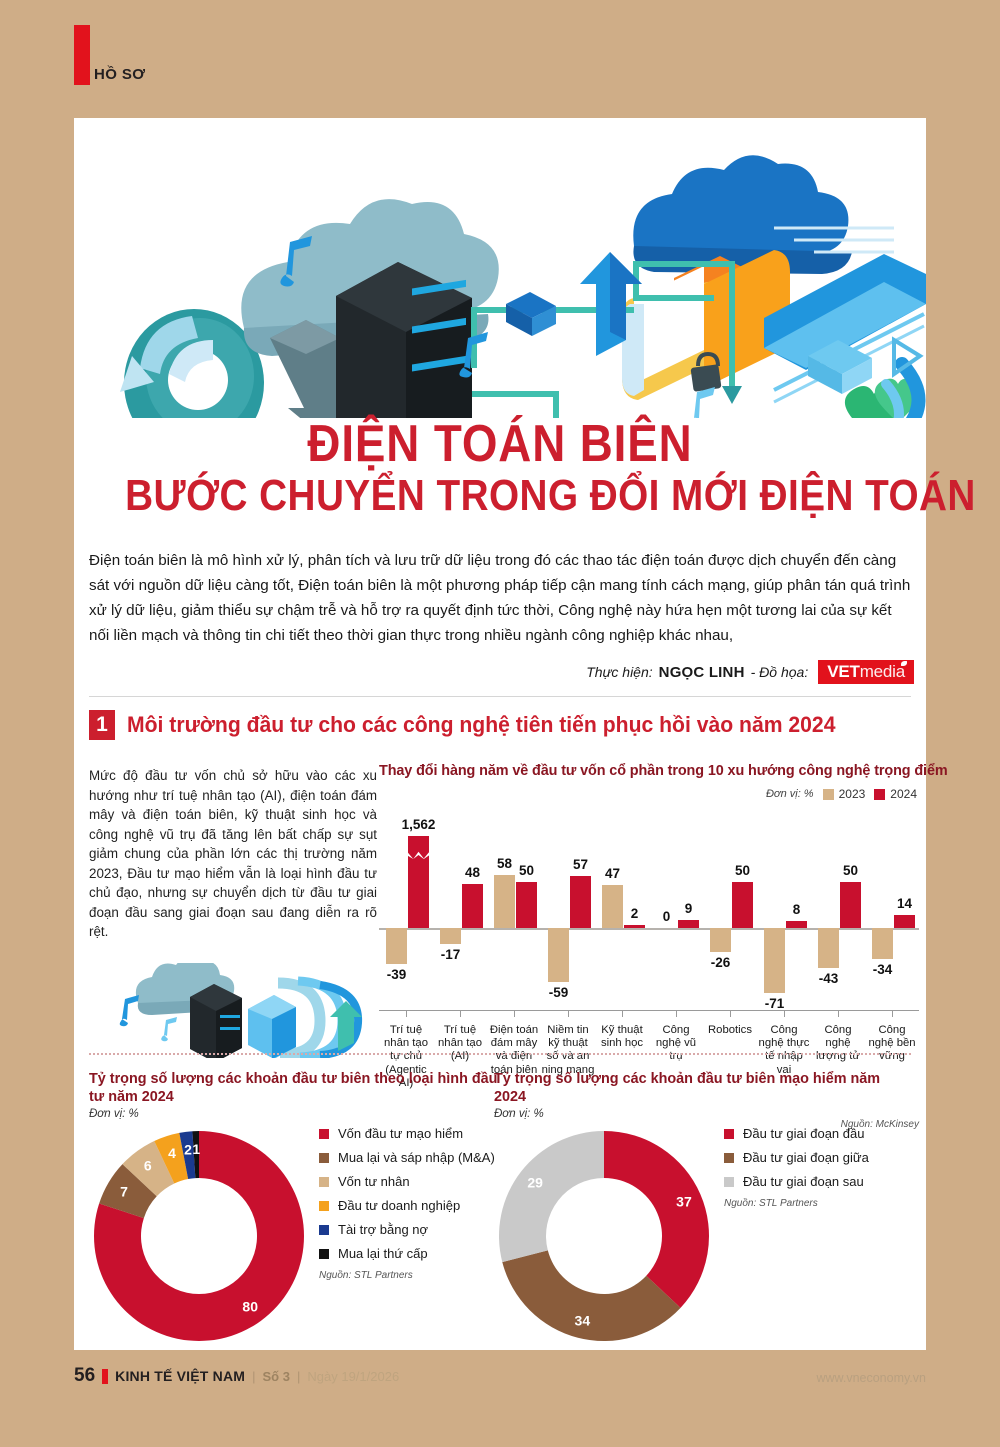 The height and width of the screenshot is (1447, 1000). Describe the element at coordinates (684, 1201) in the screenshot. I see `donut-slice-value-0: 37` at that location.